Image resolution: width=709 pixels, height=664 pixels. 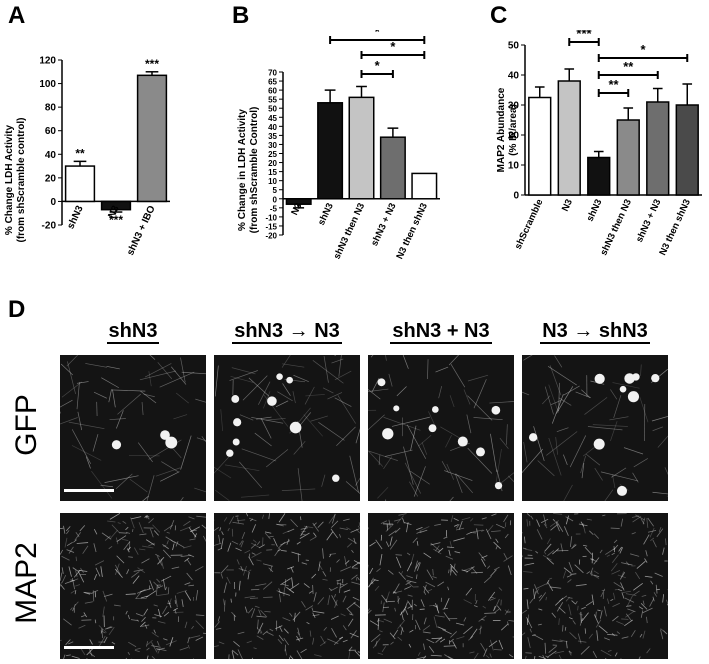 What do you see at coordinates (21, 179) in the screenshot?
I see `ylabel-a-line2: (from shScramble control)` at bounding box center [21, 179].